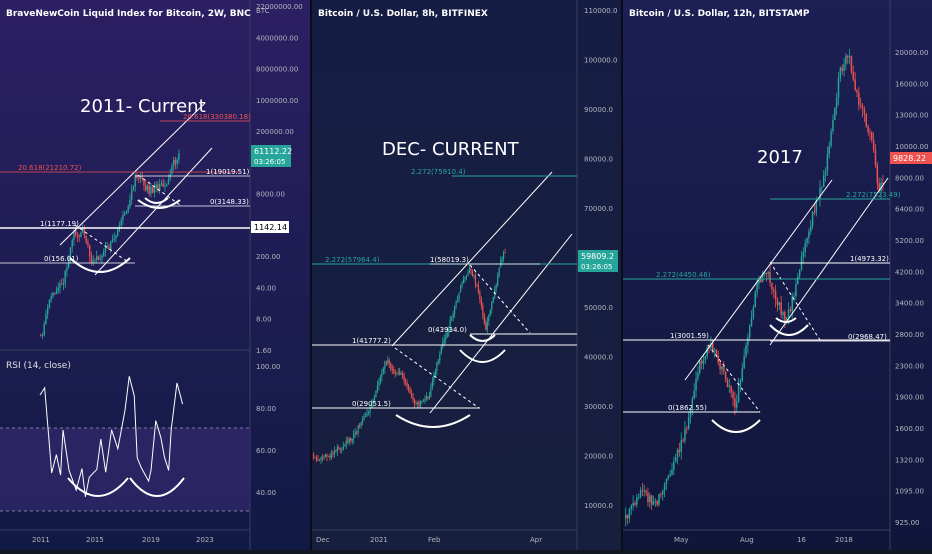 The width and height of the screenshot is (932, 554). What do you see at coordinates (266, 409) in the screenshot?
I see `rsi-y-tick: 80.00` at bounding box center [266, 409].